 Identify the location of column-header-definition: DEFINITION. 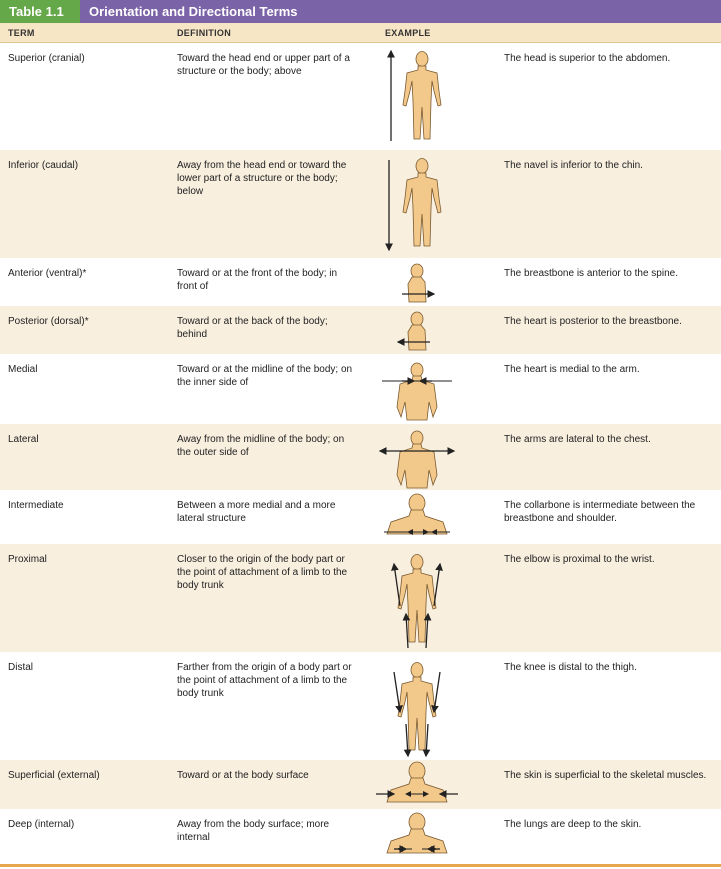
(204, 33).